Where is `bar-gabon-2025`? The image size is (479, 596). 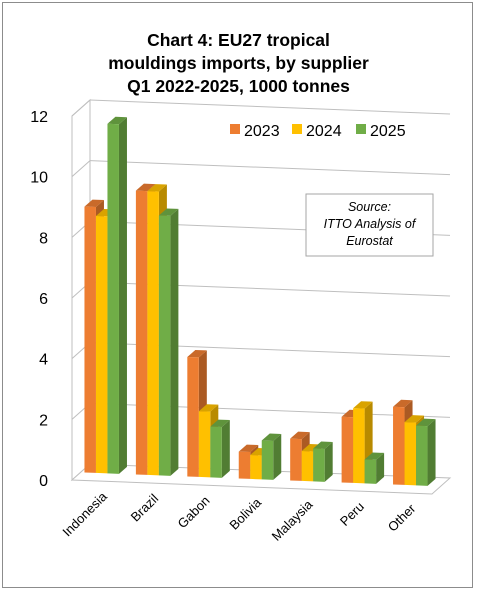 bar-gabon-2025 is located at coordinates (220, 448).